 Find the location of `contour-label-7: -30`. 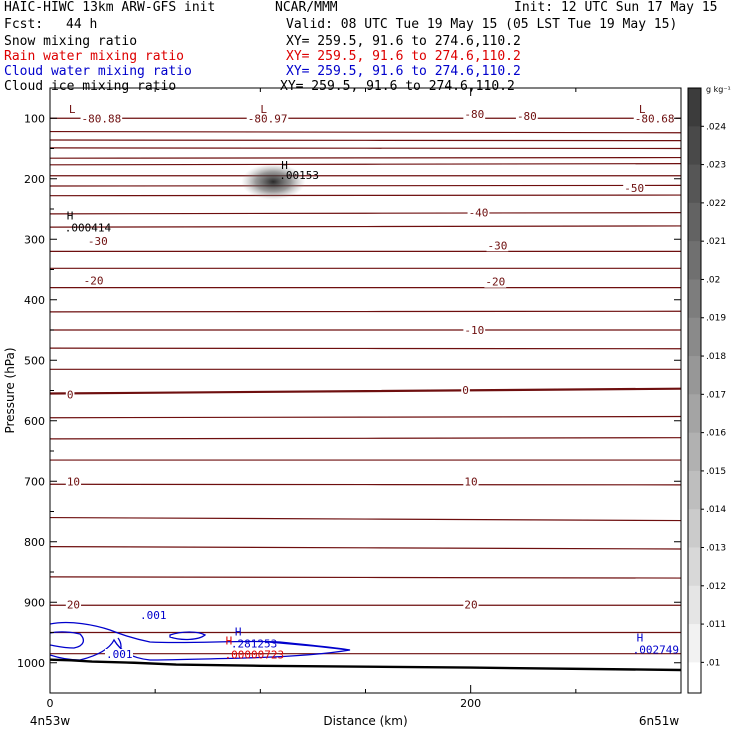

contour-label-7: -30 is located at coordinates (497, 245).